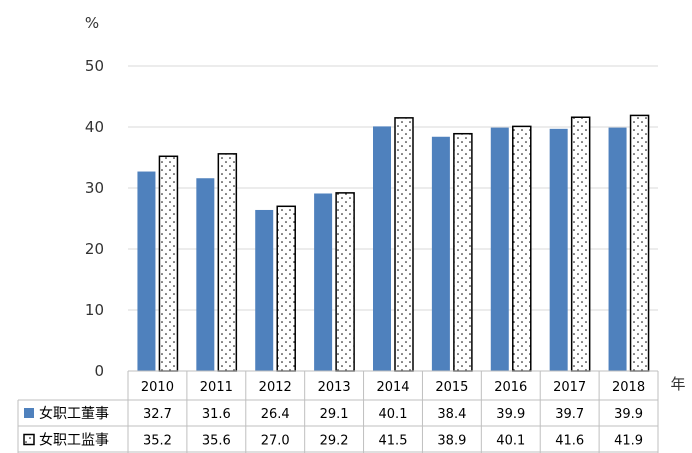 This screenshot has height=453, width=692. What do you see at coordinates (628, 441) in the screenshot?
I see `data-value-label: 41.9` at bounding box center [628, 441].